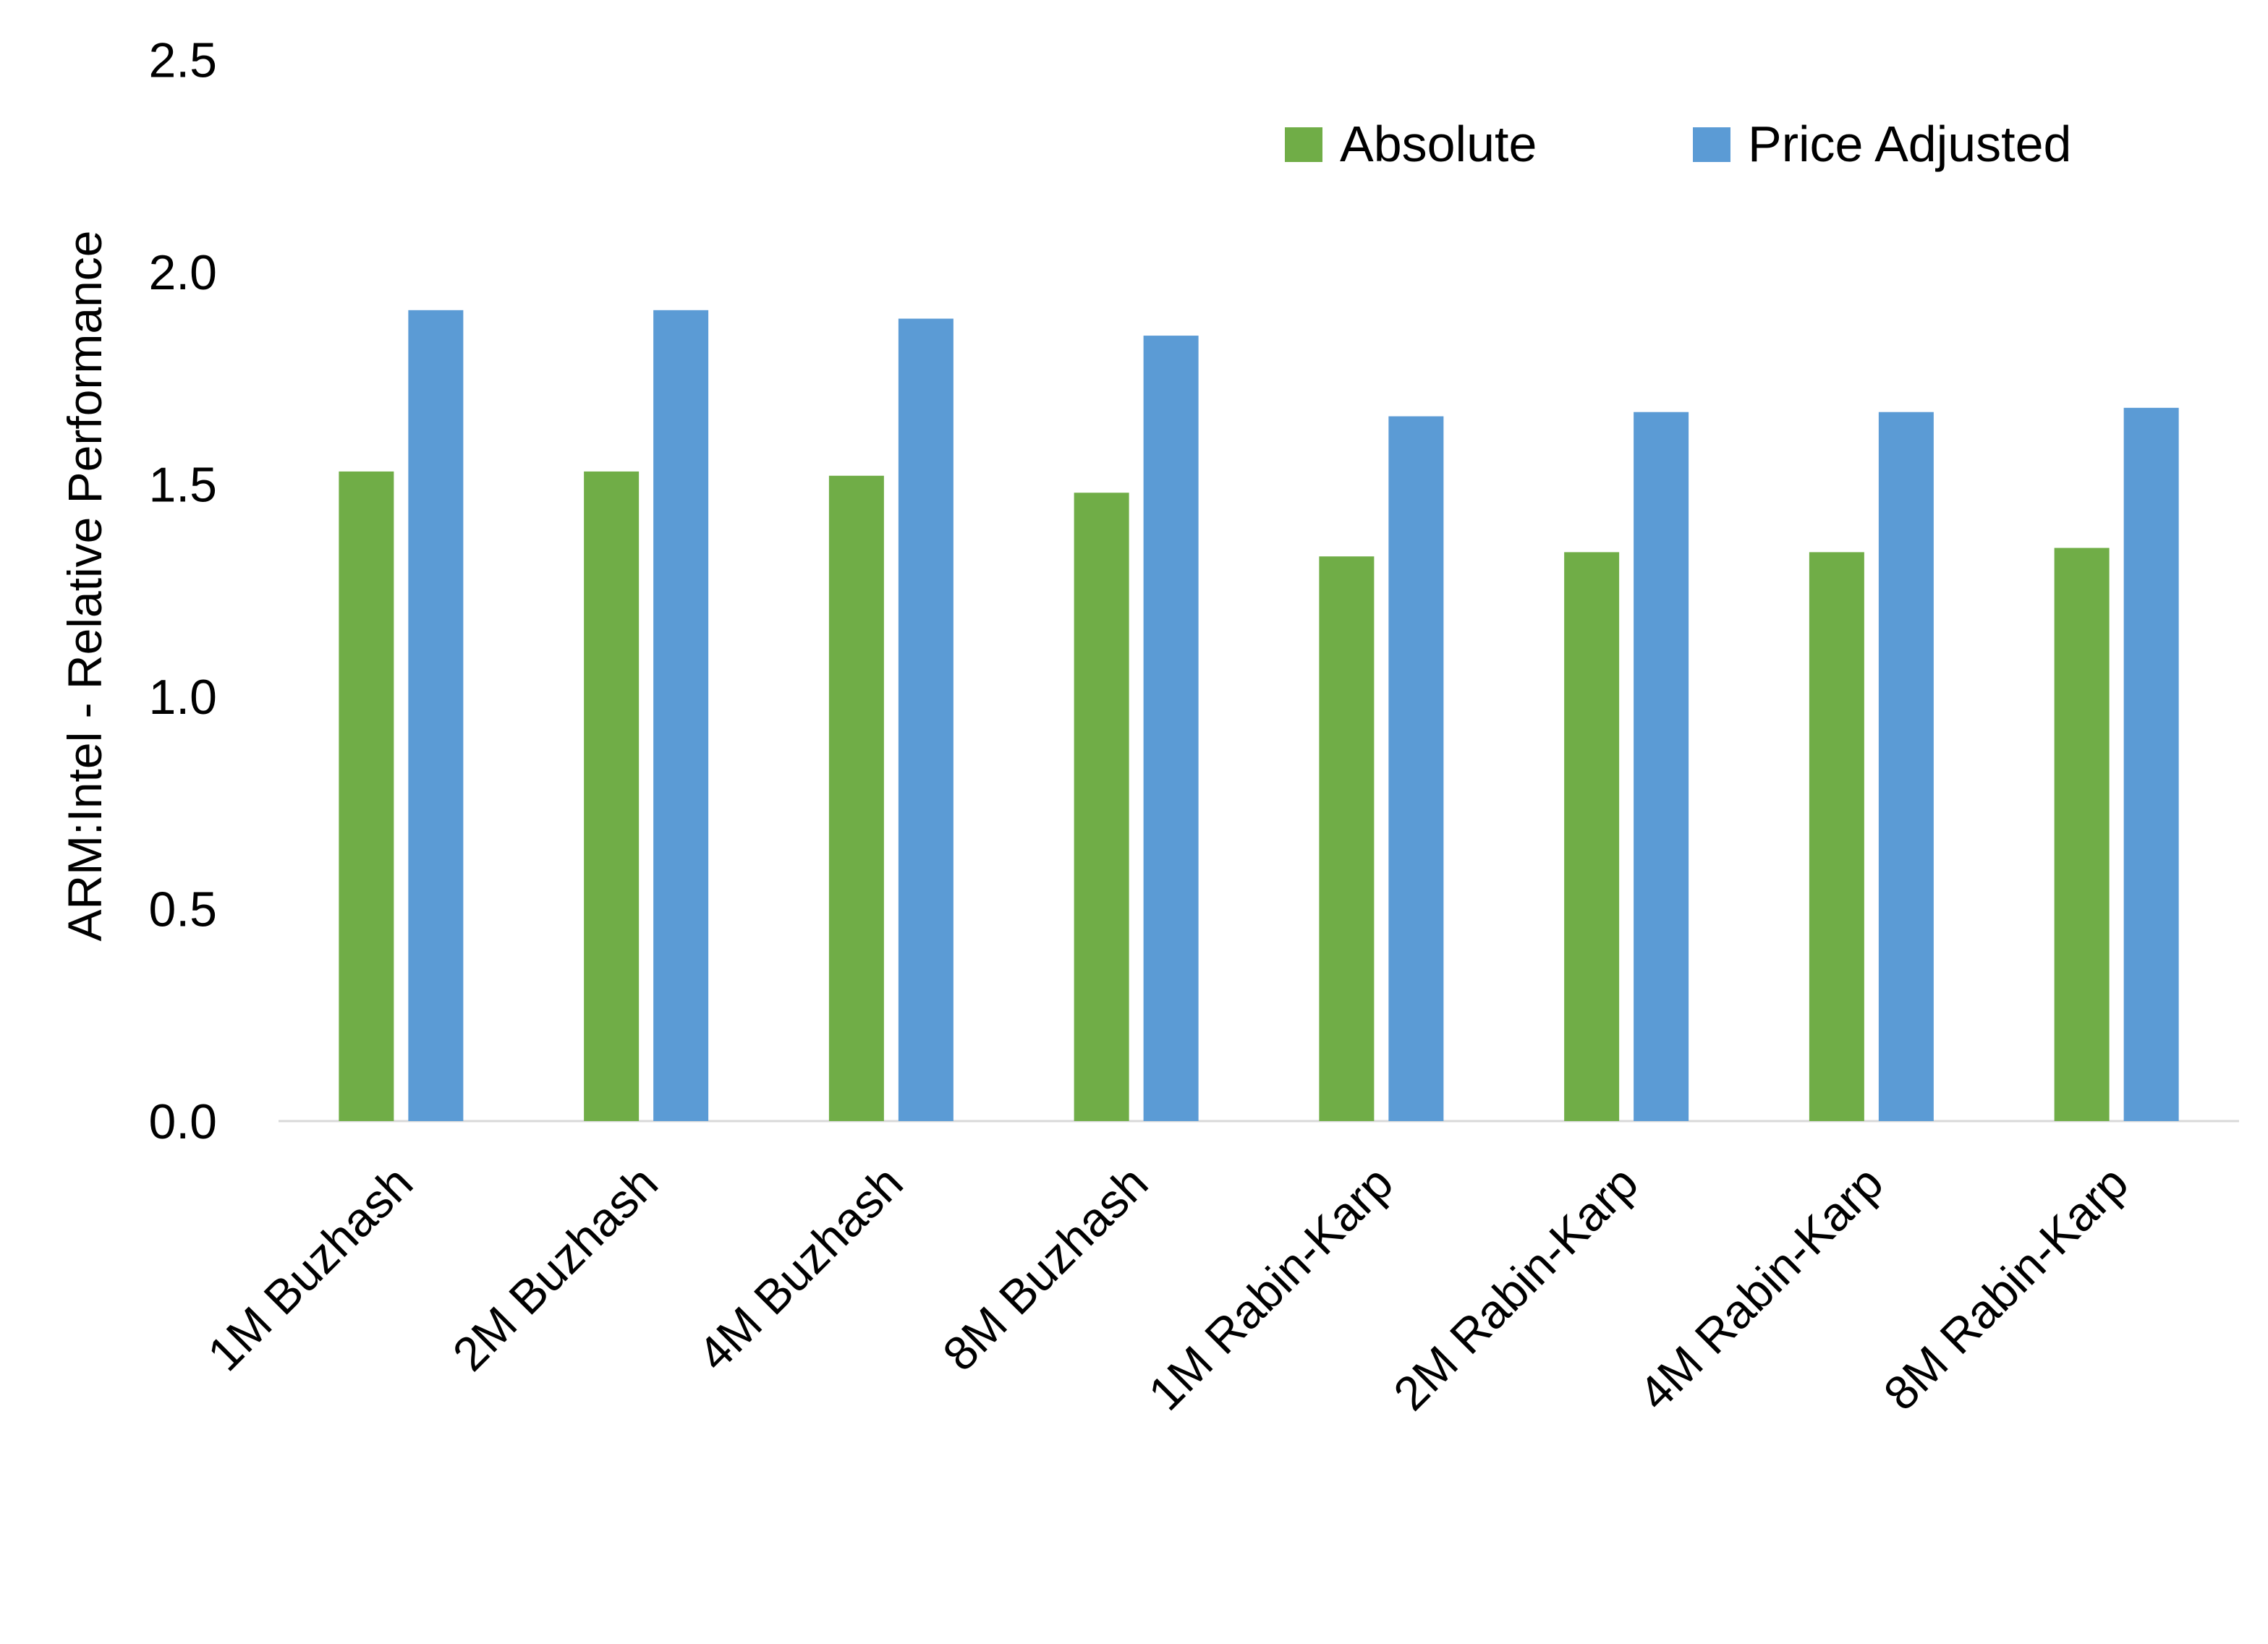 Image resolution: width=2268 pixels, height=1644 pixels. Describe the element at coordinates (182, 272) in the screenshot. I see `y-tick-label: 2.0` at that location.